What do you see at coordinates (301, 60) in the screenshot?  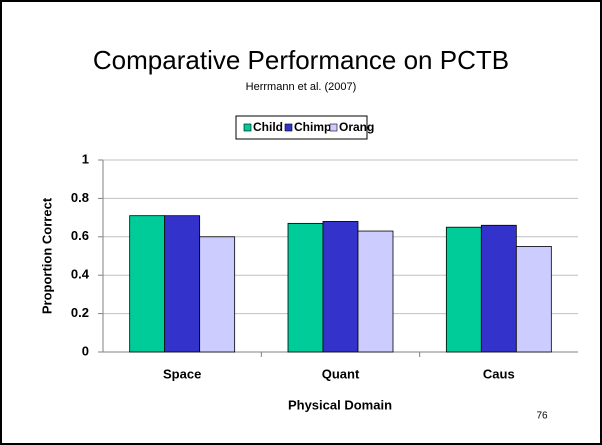 I see `chart-title: Comparative Performance on PCTB` at bounding box center [301, 60].